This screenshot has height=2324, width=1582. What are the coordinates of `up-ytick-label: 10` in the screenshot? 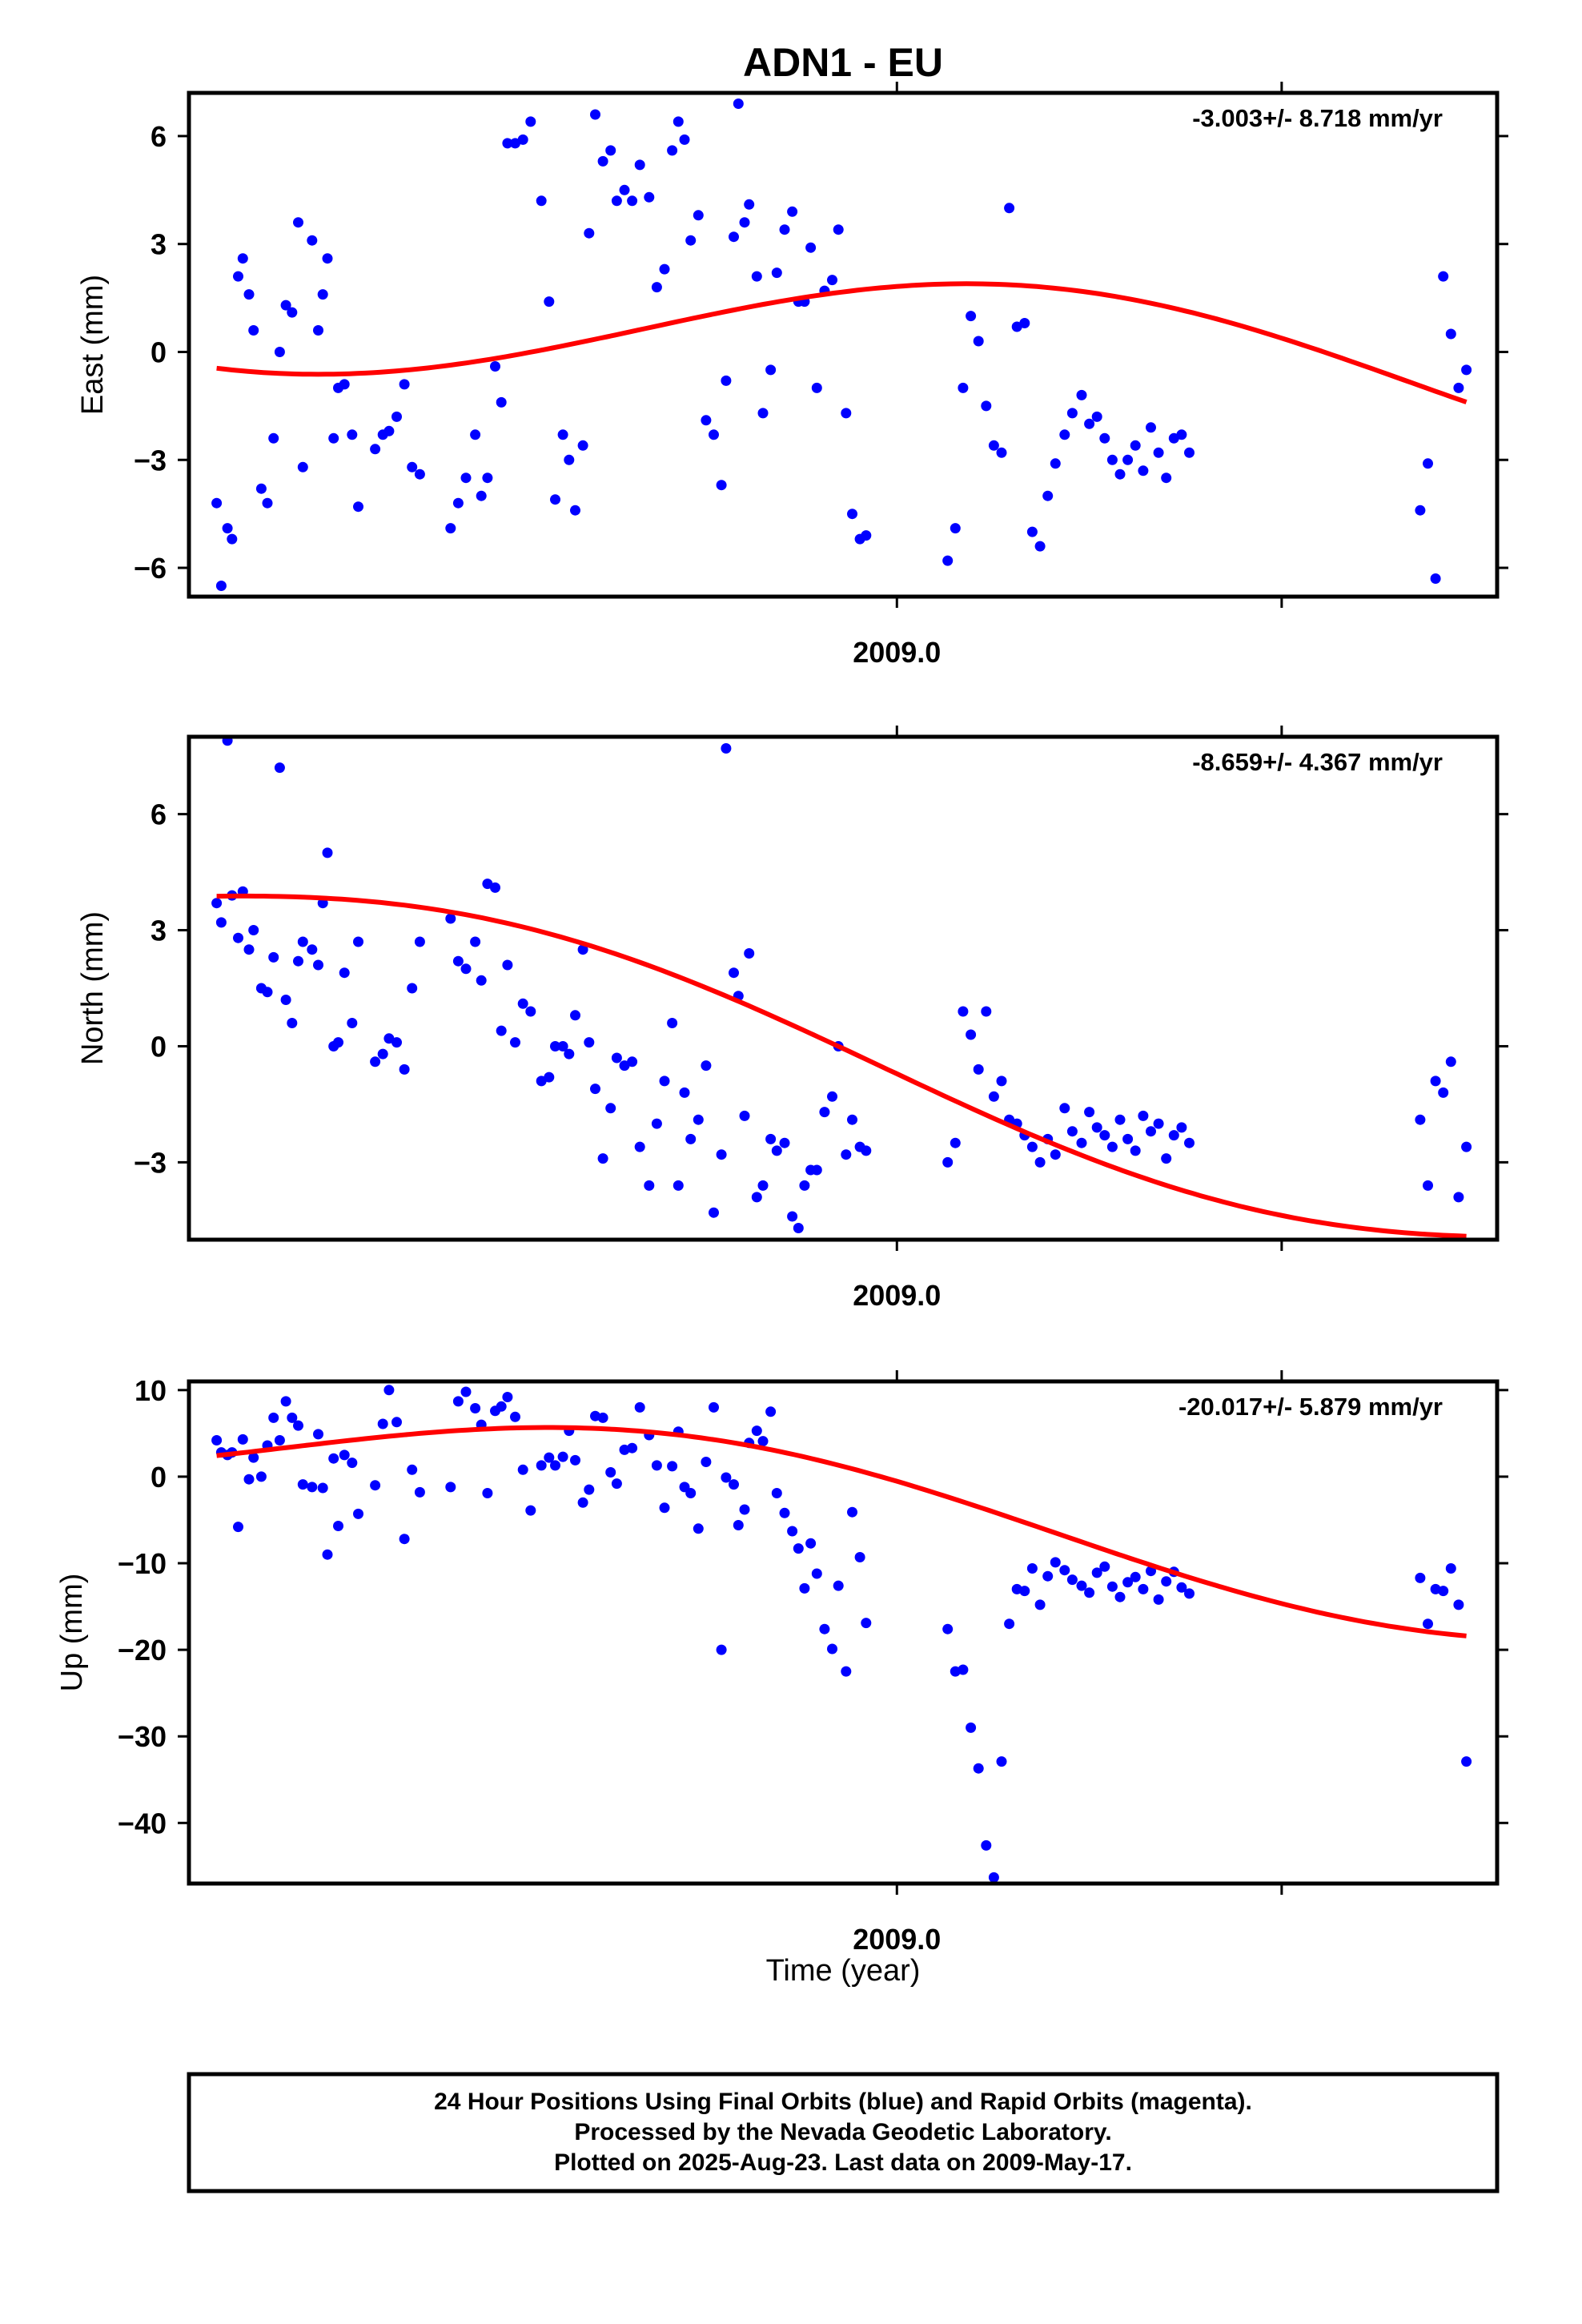 It's located at (151, 1390).